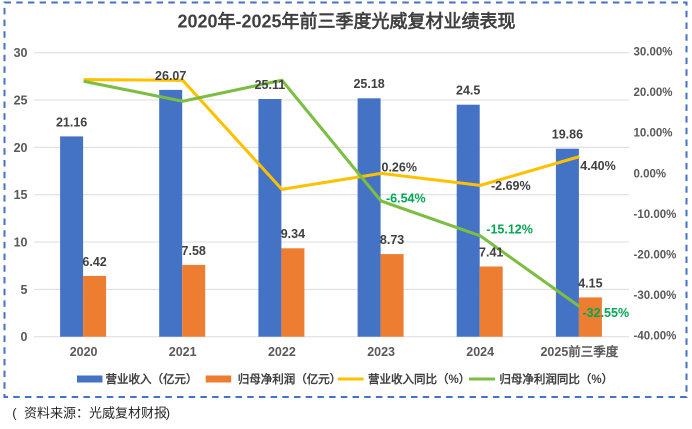 This screenshot has height=429, width=692. What do you see at coordinates (21, 100) in the screenshot?
I see `svg-text: 25` at bounding box center [21, 100].